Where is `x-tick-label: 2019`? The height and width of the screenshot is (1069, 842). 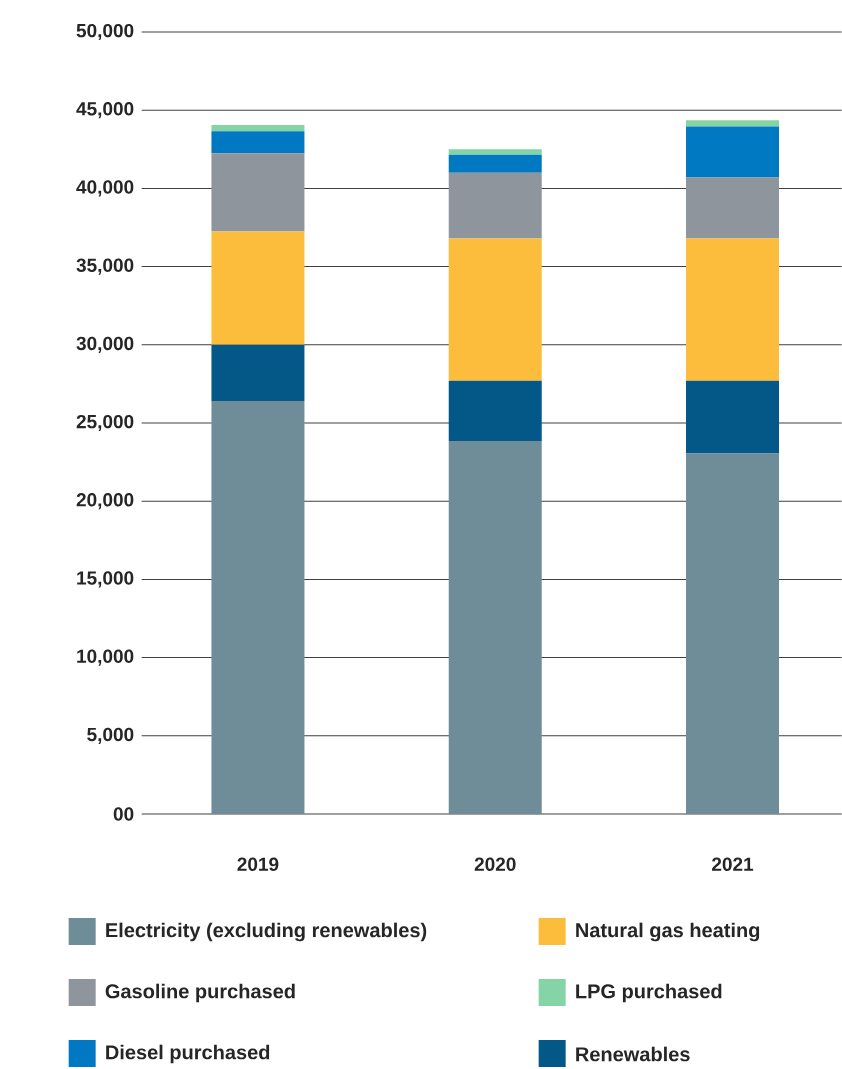 x-tick-label: 2019 is located at coordinates (258, 864).